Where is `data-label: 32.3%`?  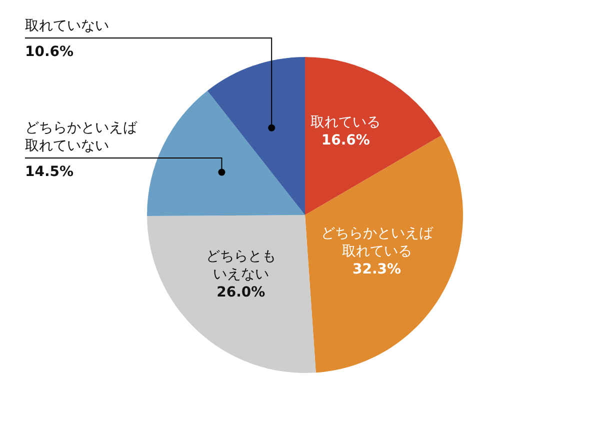 data-label: 32.3% is located at coordinates (377, 270).